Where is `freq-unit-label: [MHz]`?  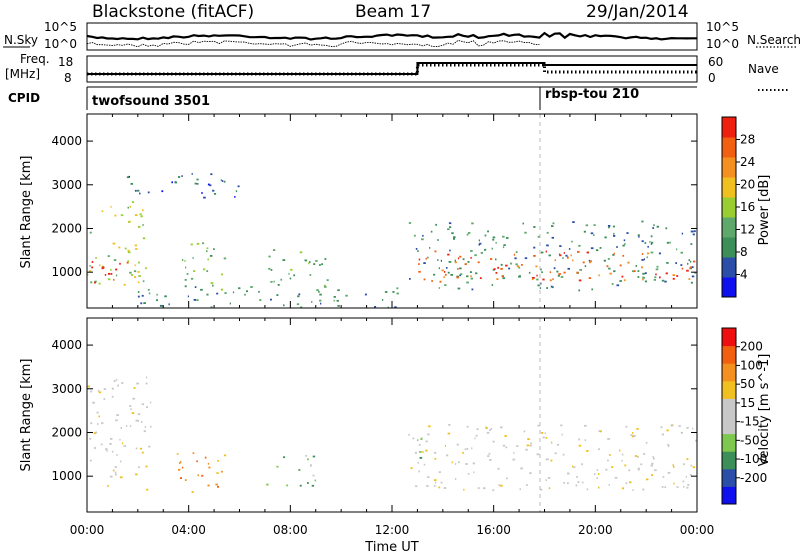 freq-unit-label: [MHz] is located at coordinates (22, 74).